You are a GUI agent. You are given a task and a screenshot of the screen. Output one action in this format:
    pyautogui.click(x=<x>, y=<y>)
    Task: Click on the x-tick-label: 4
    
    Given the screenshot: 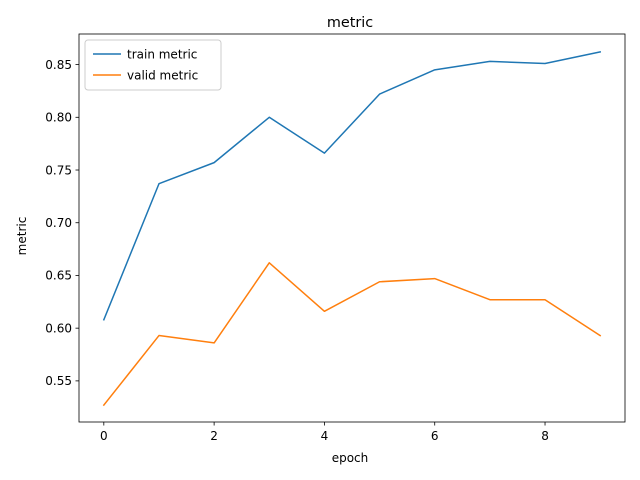 What is the action you would take?
    pyautogui.click(x=325, y=436)
    